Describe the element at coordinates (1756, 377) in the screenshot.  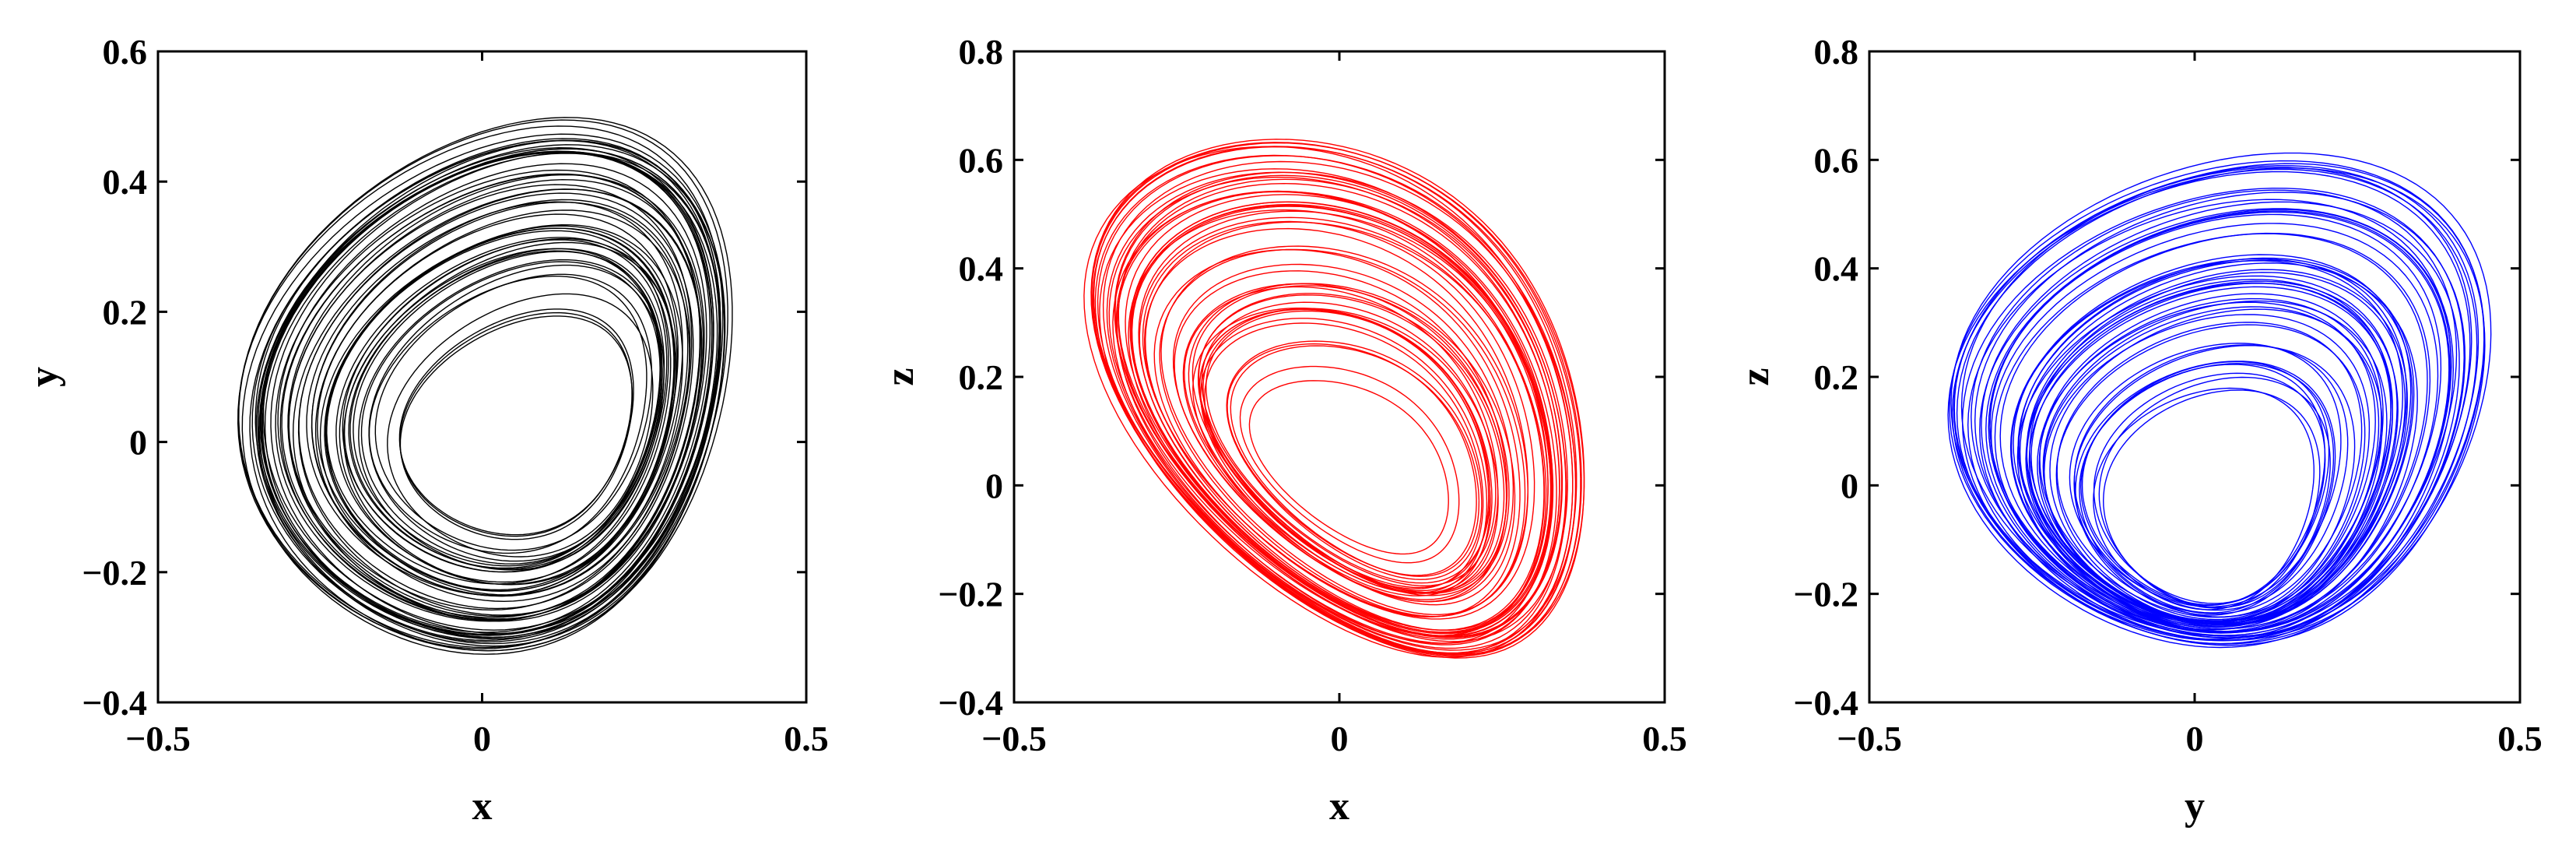
I see `y-axis-label: z` at that location.